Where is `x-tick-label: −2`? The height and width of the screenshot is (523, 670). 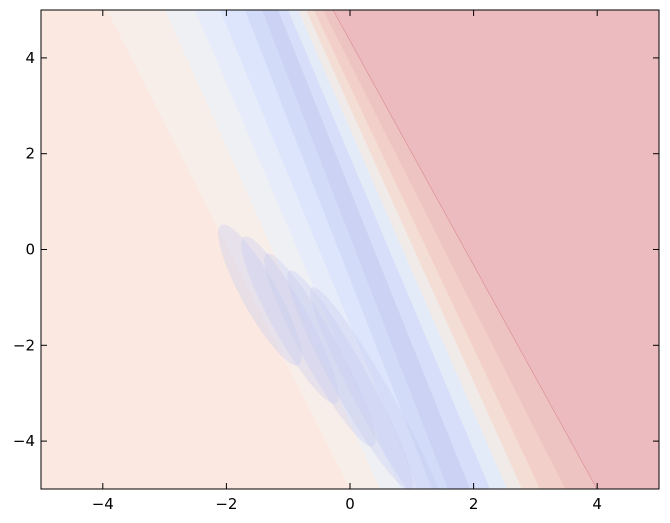 x-tick-label: −2 is located at coordinates (226, 504).